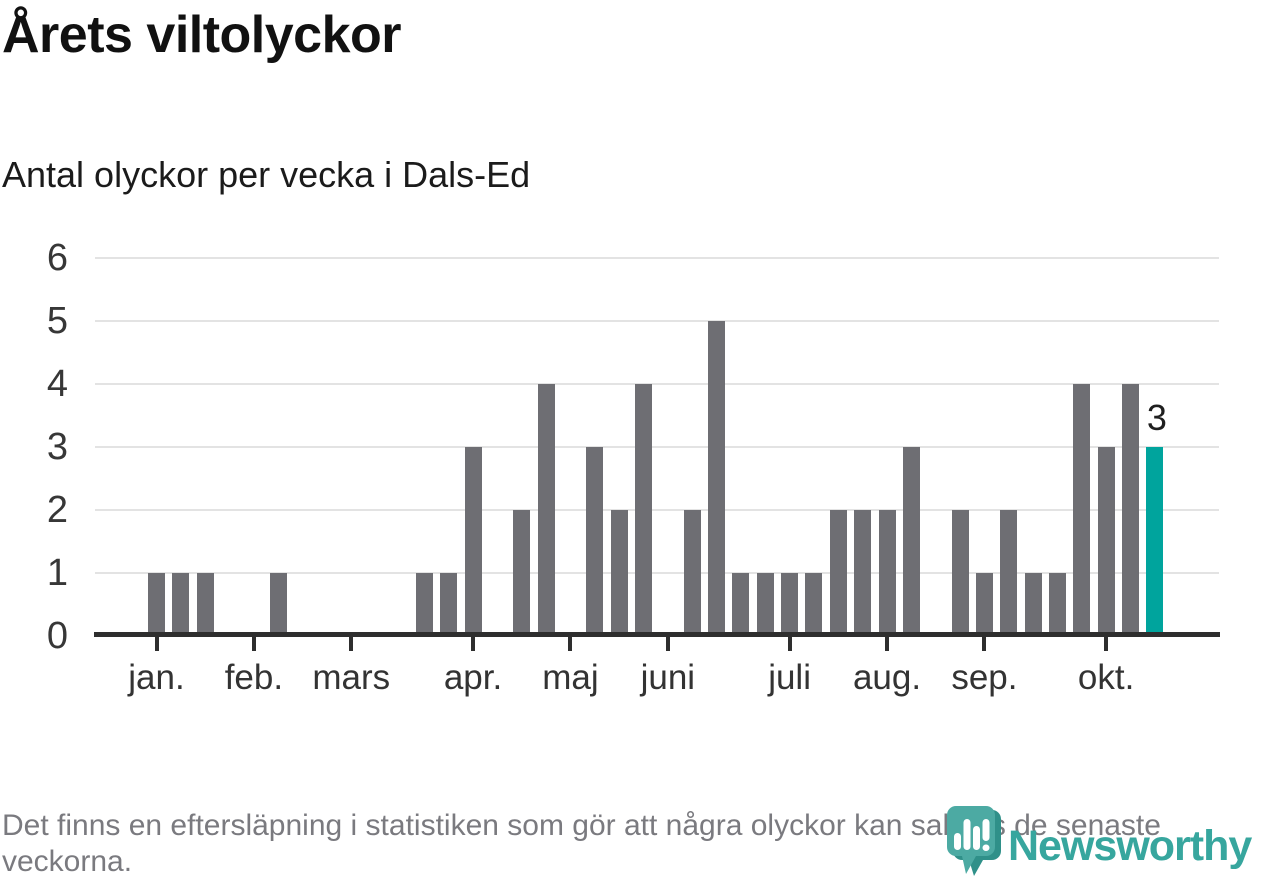  I want to click on y-tick-label-4: 4, so click(57, 384).